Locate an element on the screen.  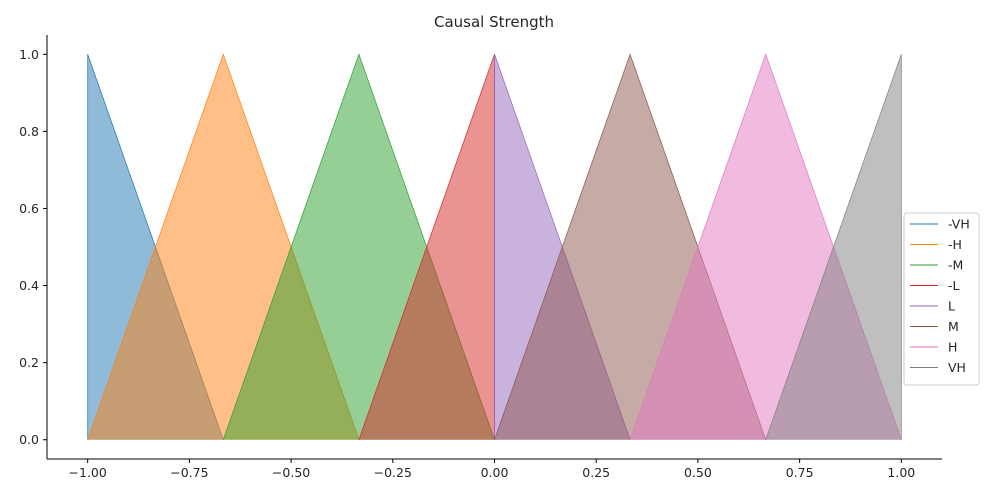
y-tick-label: 0.0 is located at coordinates (29, 439).